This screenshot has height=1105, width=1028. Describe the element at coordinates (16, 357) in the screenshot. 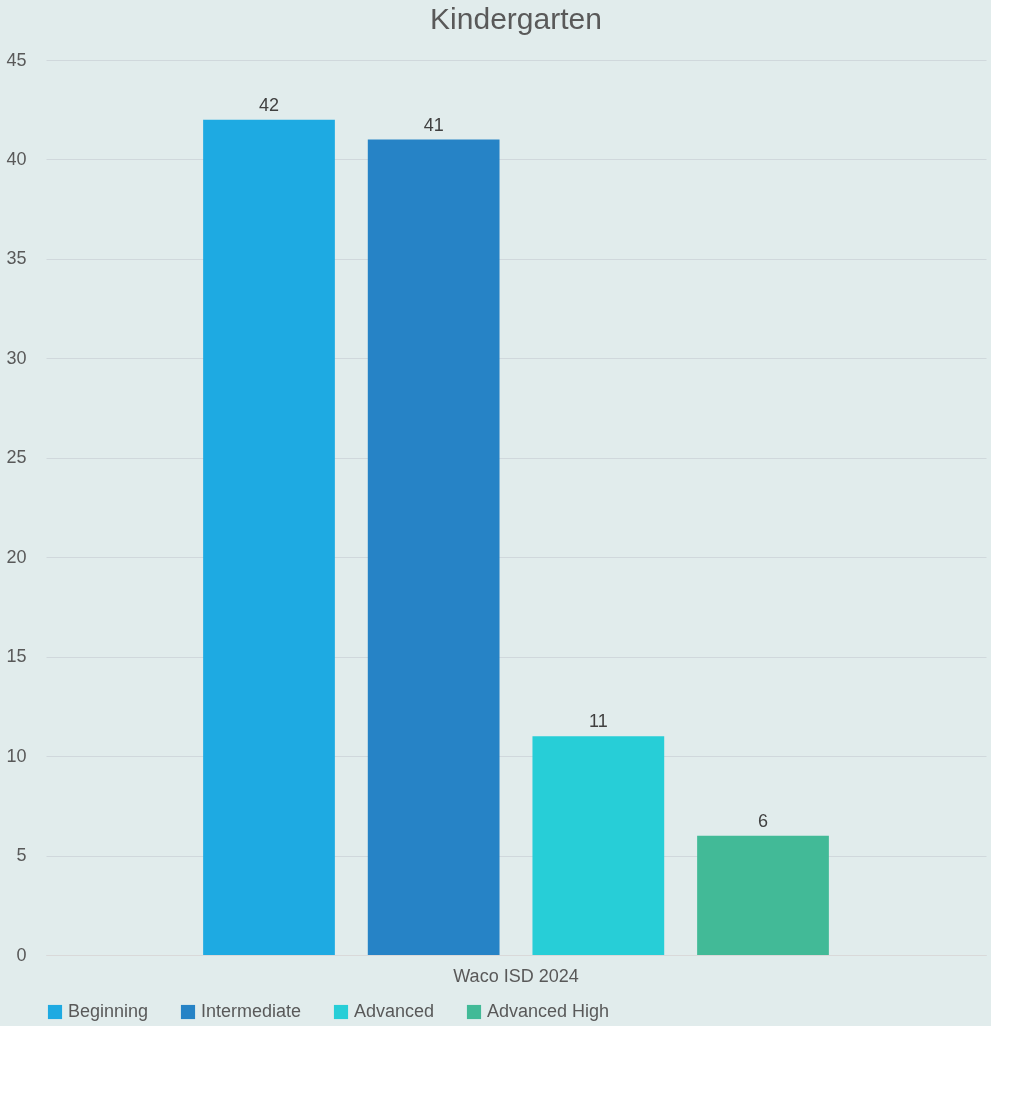

I see `y-tick-label: 30` at that location.